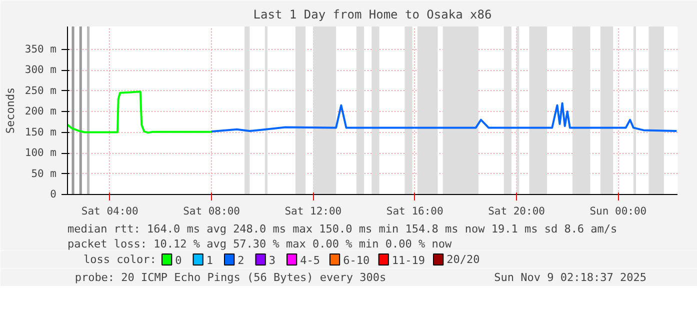 The image size is (697, 310). What do you see at coordinates (178, 260) in the screenshot?
I see `legend-label: 0` at bounding box center [178, 260].